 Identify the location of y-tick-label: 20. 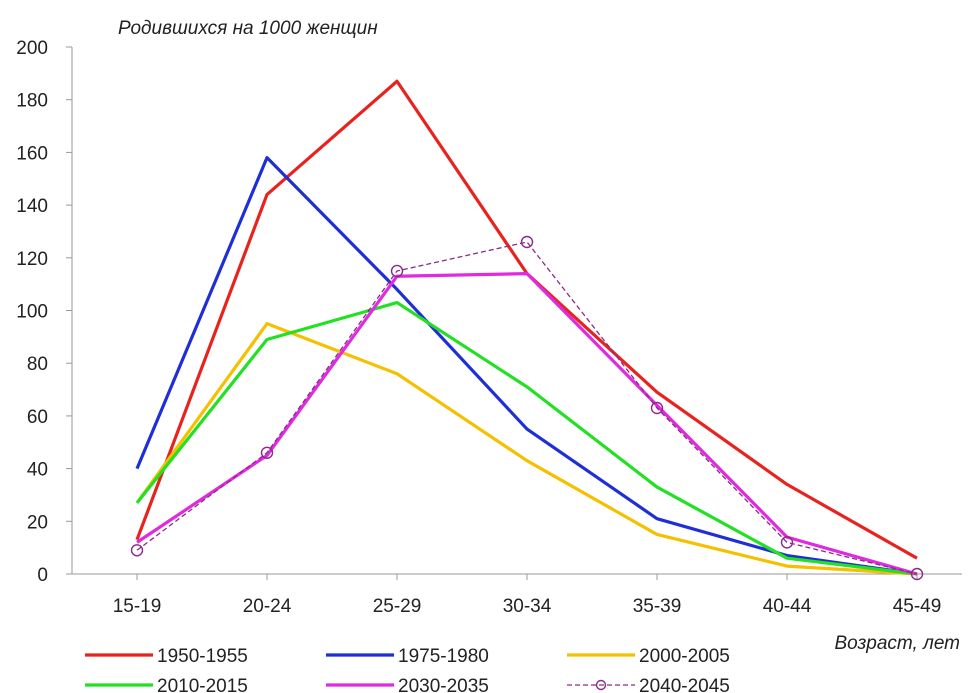
(37, 522).